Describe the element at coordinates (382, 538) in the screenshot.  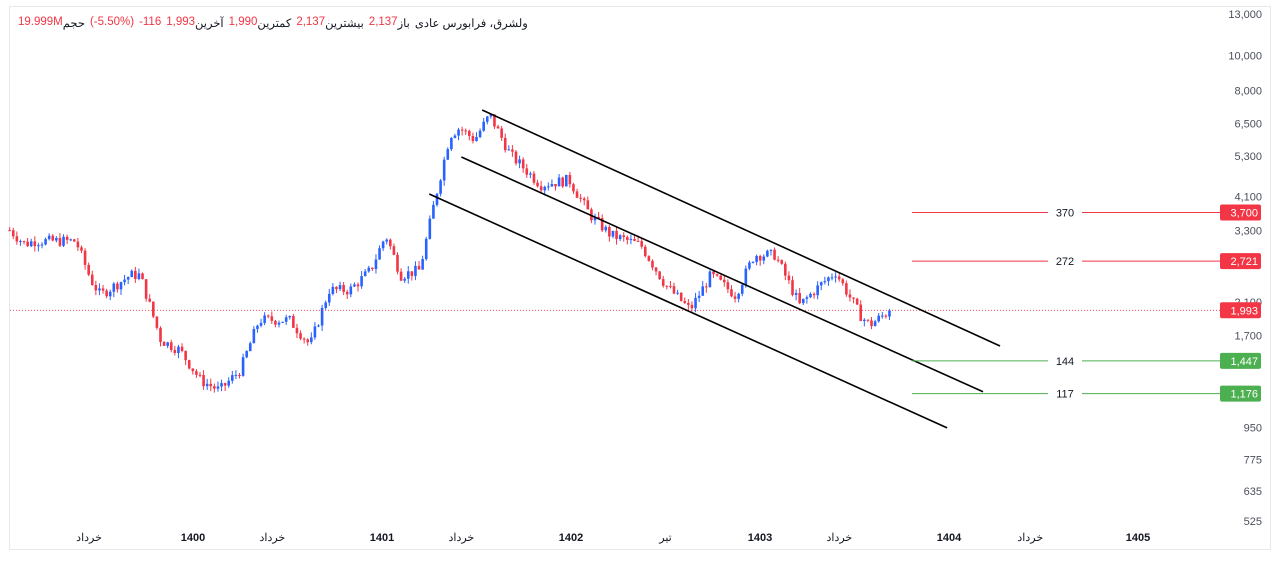
I see `x-axis-tick-label: 1401` at that location.